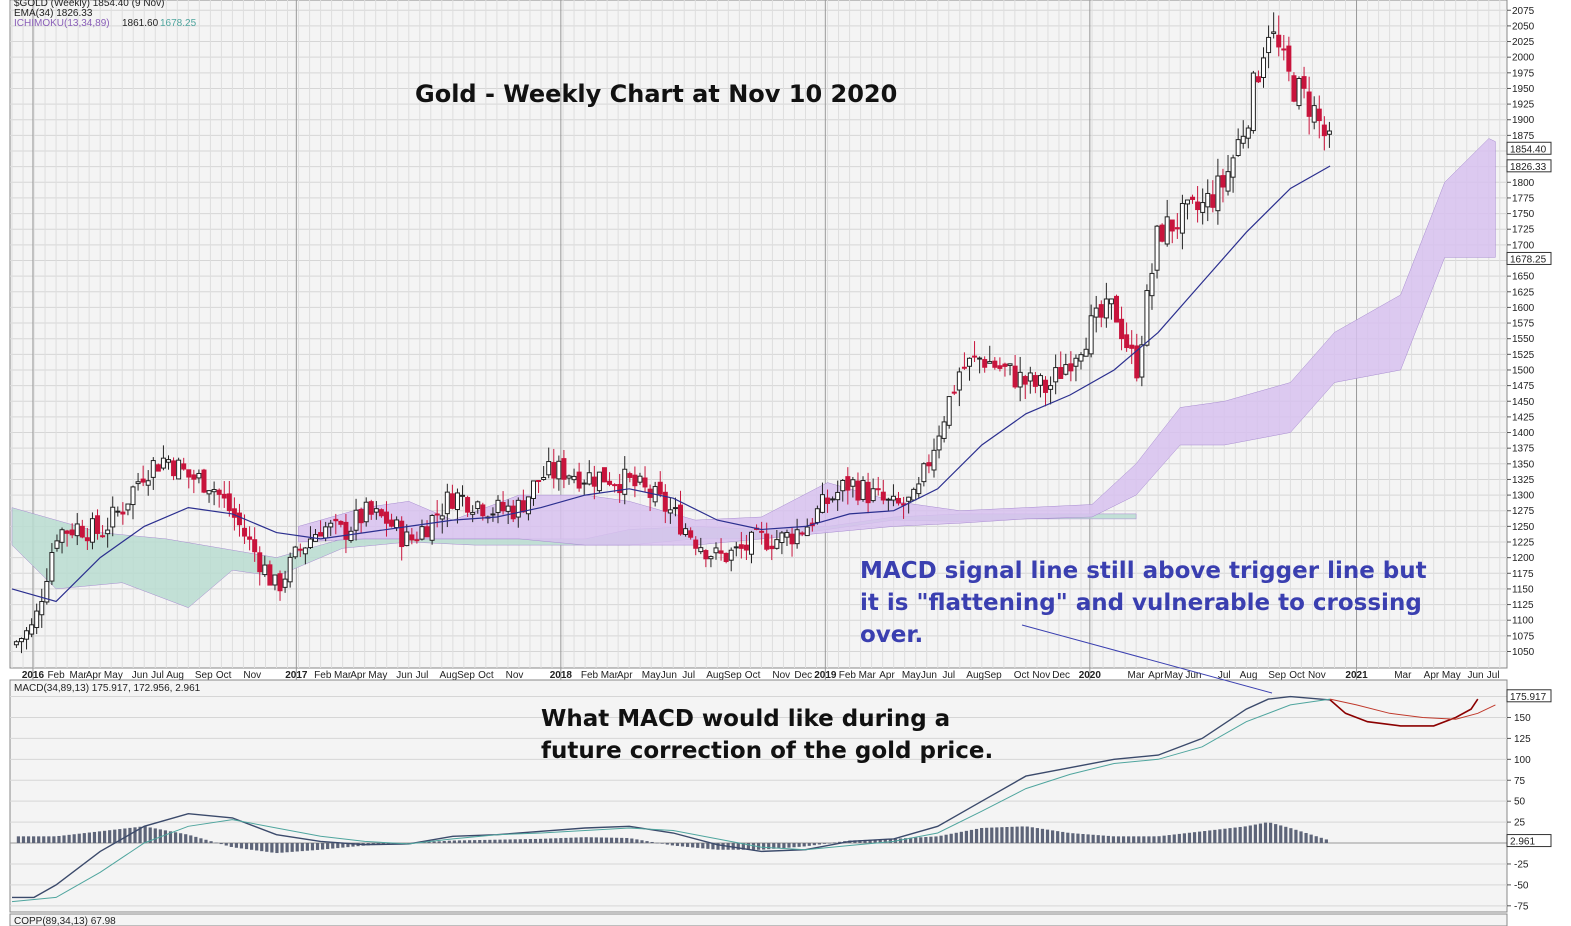 This screenshot has height=926, width=1571. I want to click on macd-last-tag: 175.917, so click(1528, 697).